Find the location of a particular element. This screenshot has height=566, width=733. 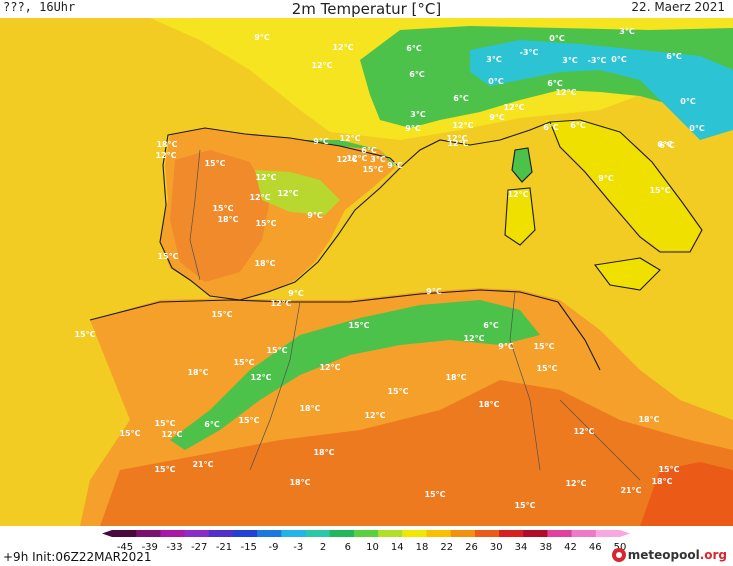

coastline-iberia is located at coordinates (280, 214).